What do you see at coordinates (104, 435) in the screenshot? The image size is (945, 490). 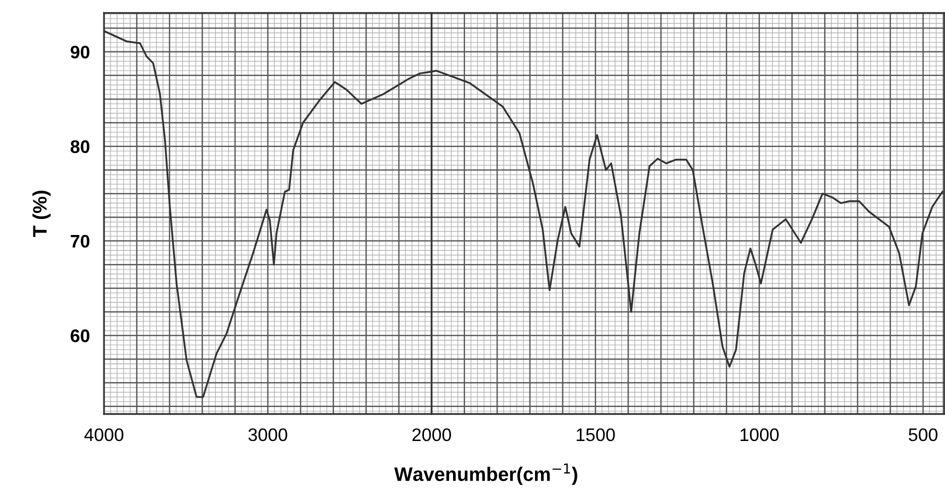 I see `x-tick-label: 4000` at bounding box center [104, 435].